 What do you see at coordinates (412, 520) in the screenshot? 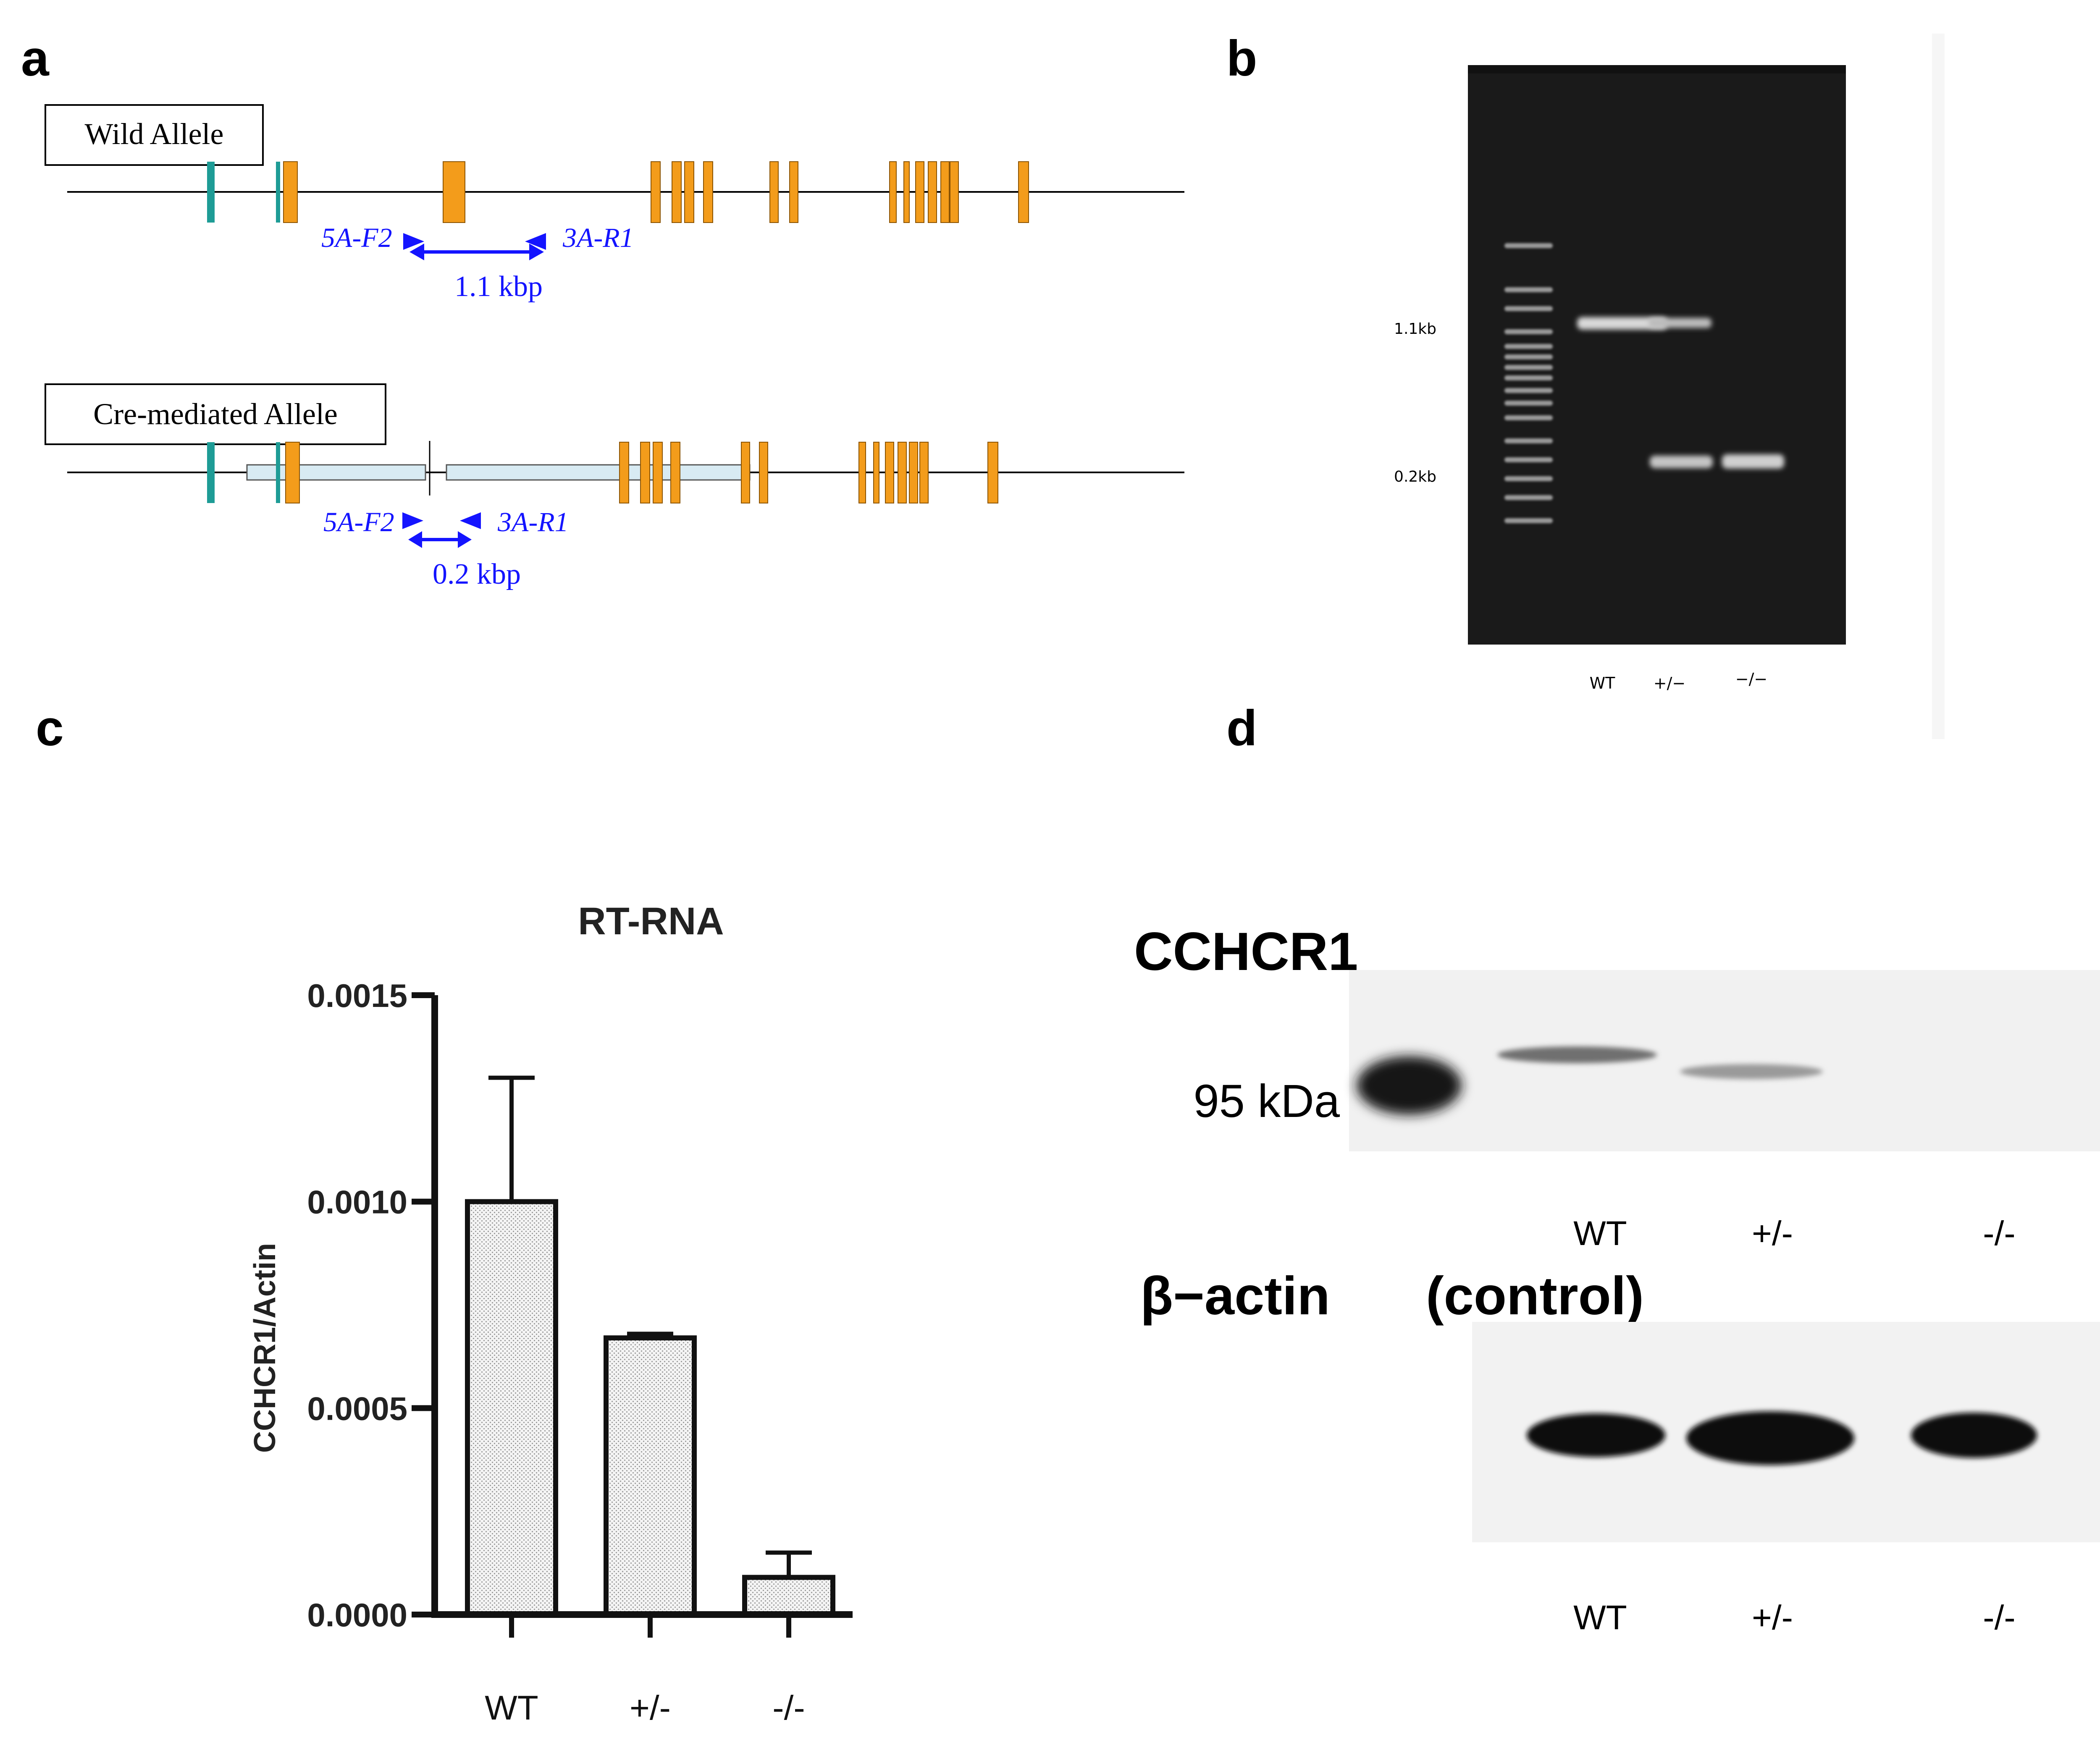
I see `cre-forward-primer-icon` at bounding box center [412, 520].